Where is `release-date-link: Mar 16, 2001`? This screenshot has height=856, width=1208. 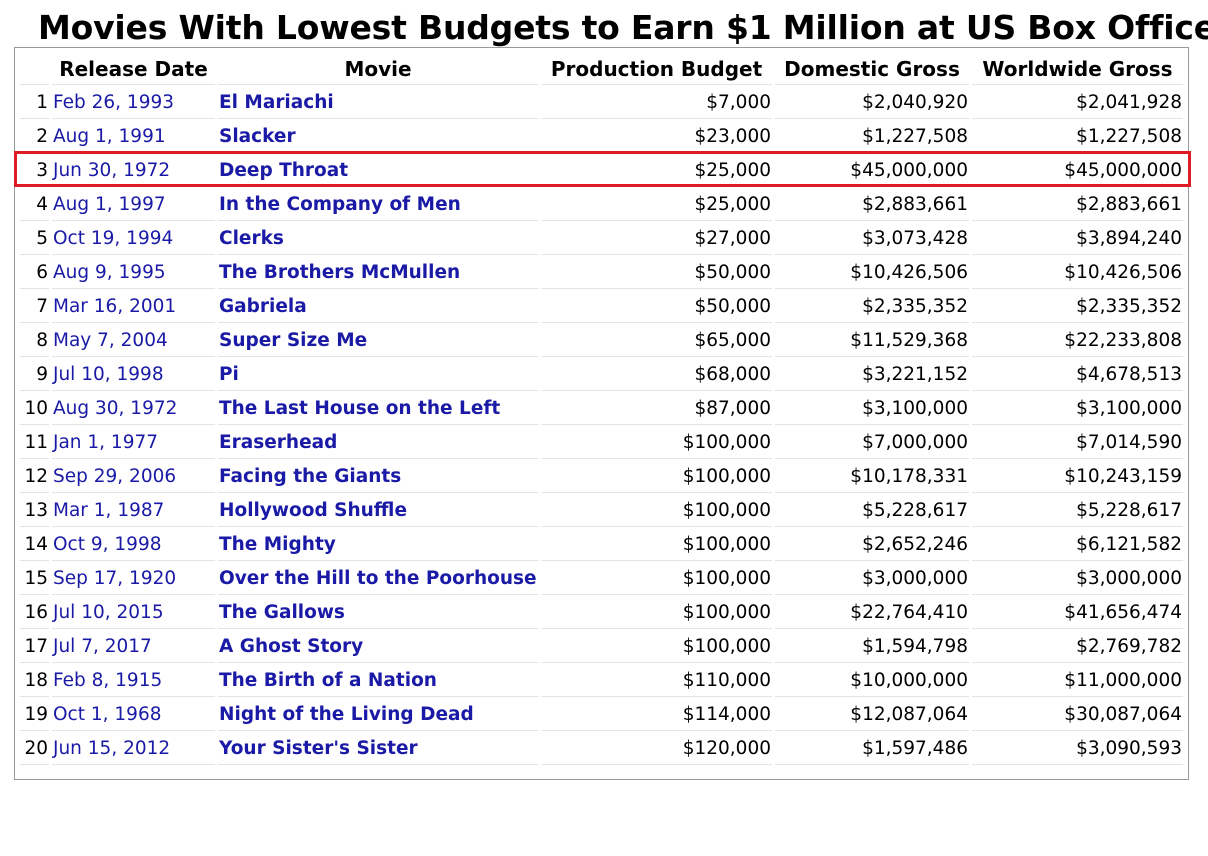
release-date-link: Mar 16, 2001 is located at coordinates (133, 307).